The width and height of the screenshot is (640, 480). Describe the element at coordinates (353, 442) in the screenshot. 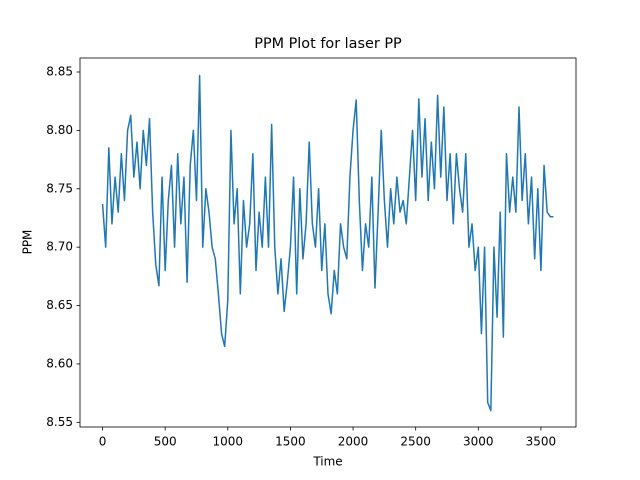

I see `x-tick-label: 2000` at that location.